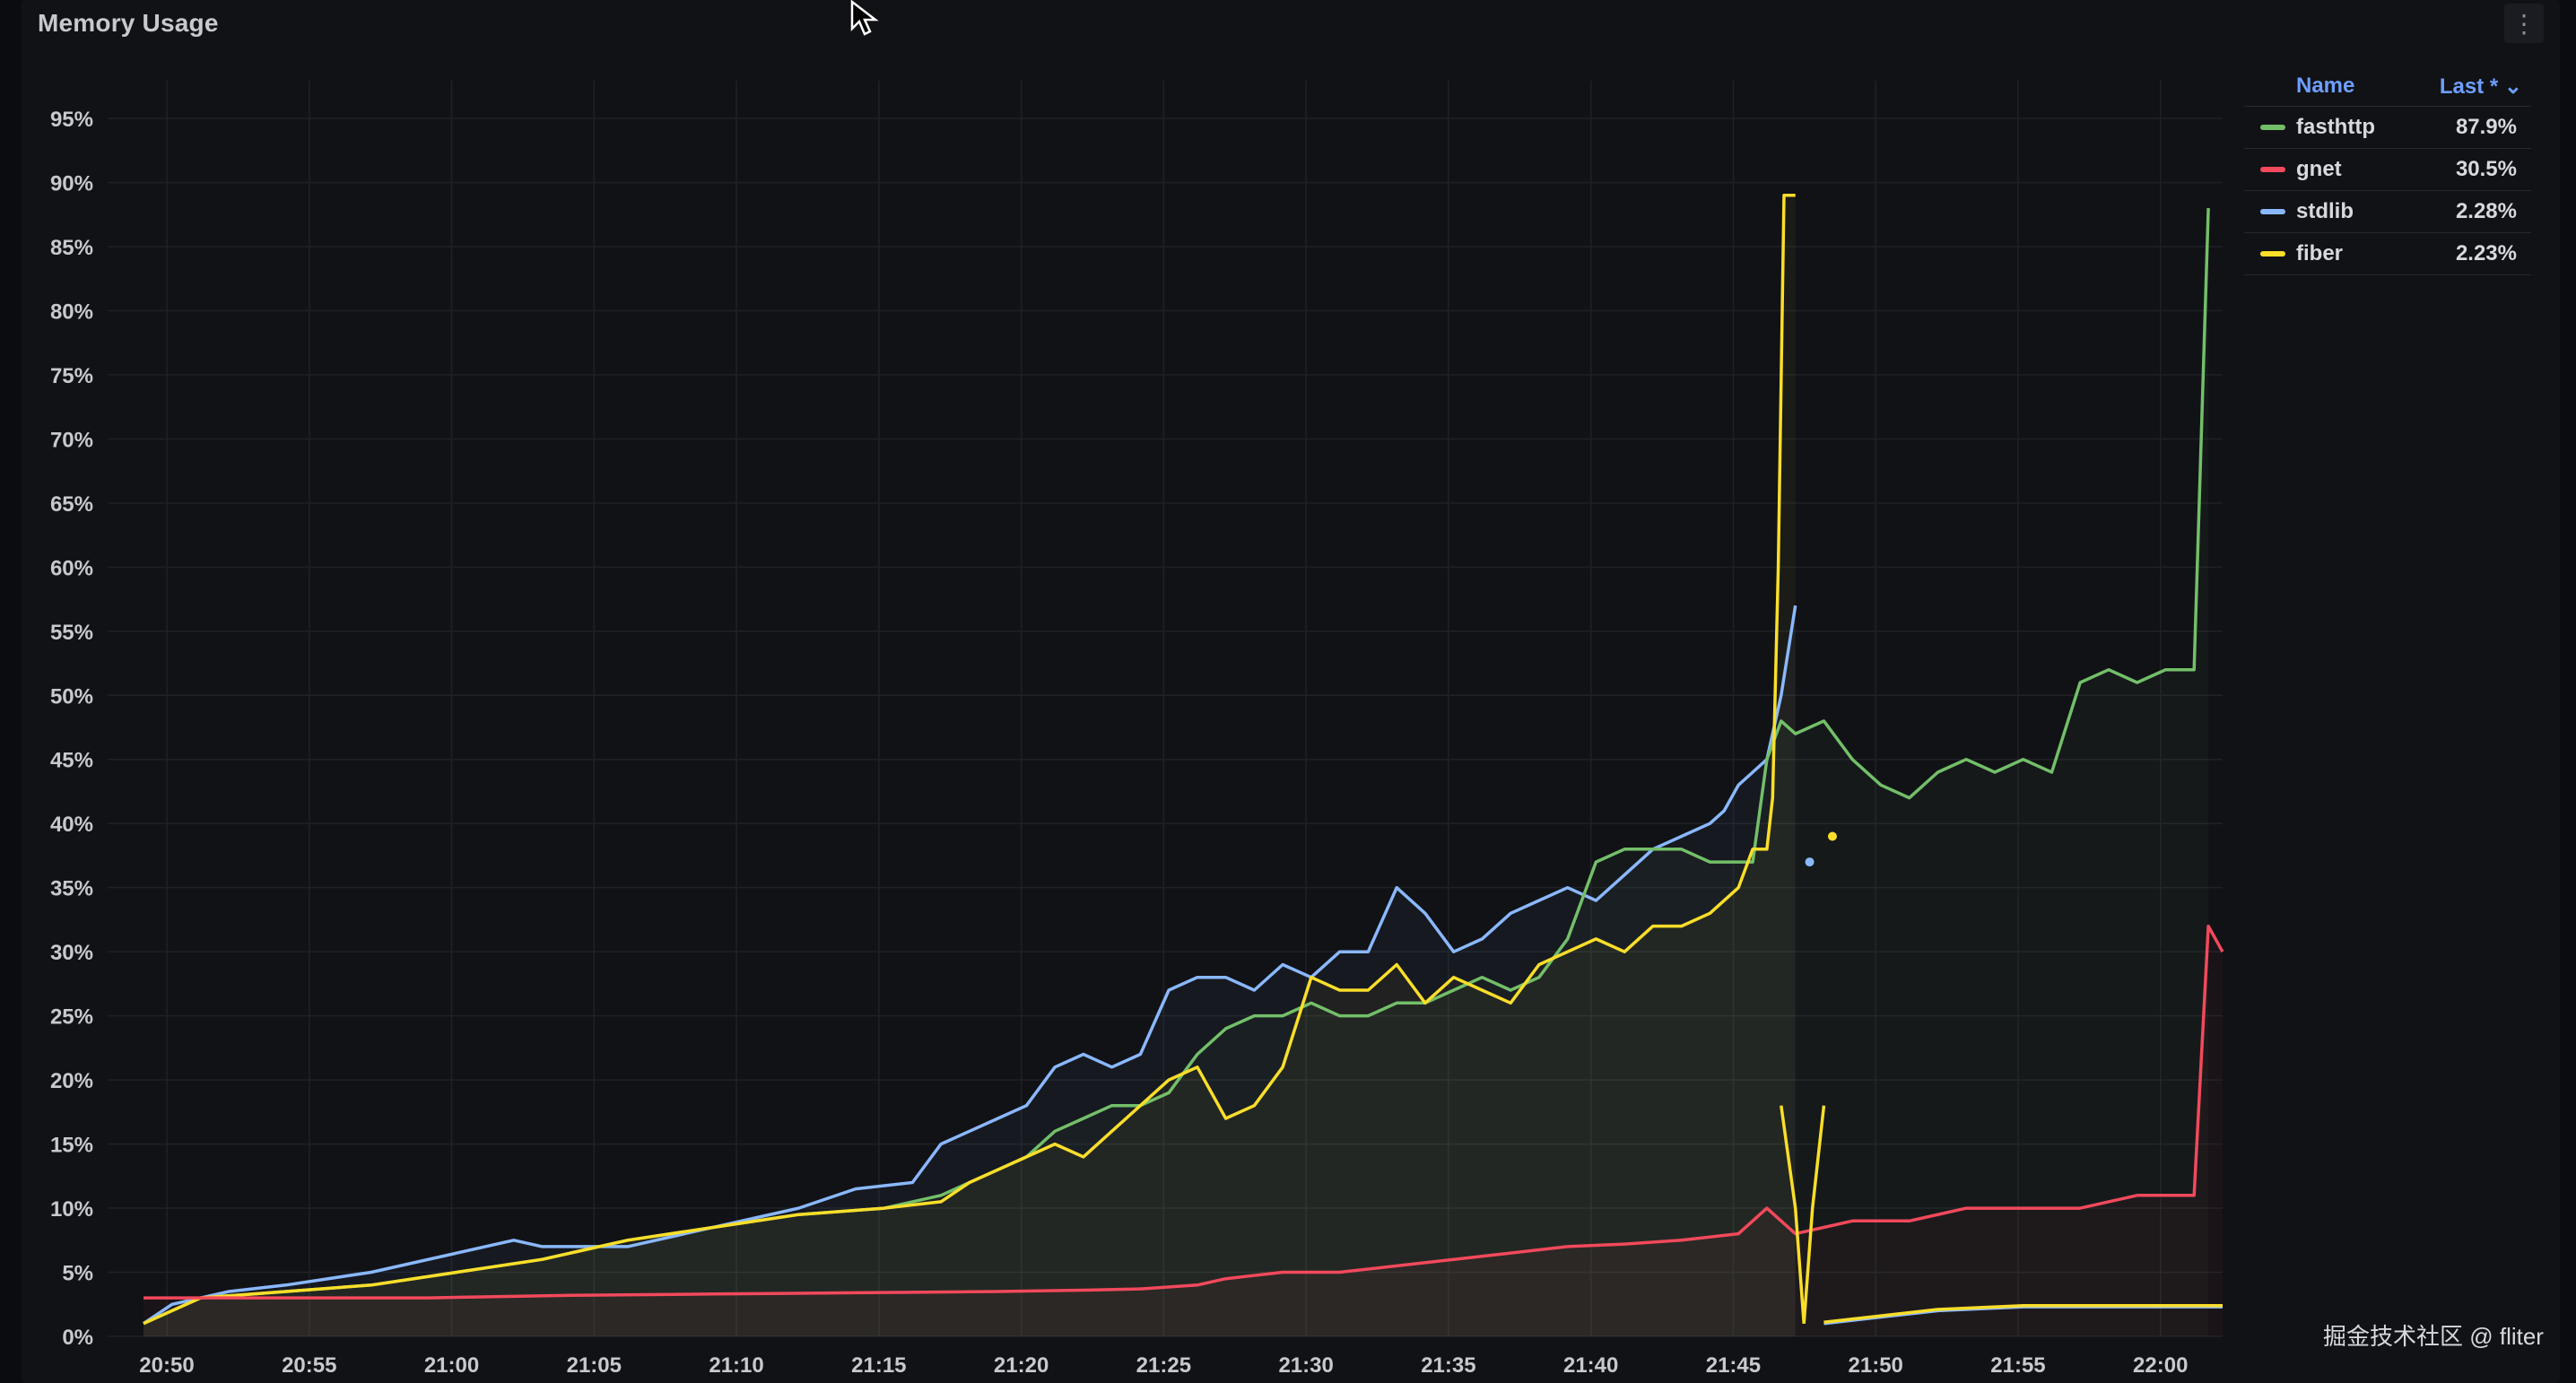 Image resolution: width=2576 pixels, height=1383 pixels. What do you see at coordinates (71, 504) in the screenshot?
I see `y-tick-label: 65%` at bounding box center [71, 504].